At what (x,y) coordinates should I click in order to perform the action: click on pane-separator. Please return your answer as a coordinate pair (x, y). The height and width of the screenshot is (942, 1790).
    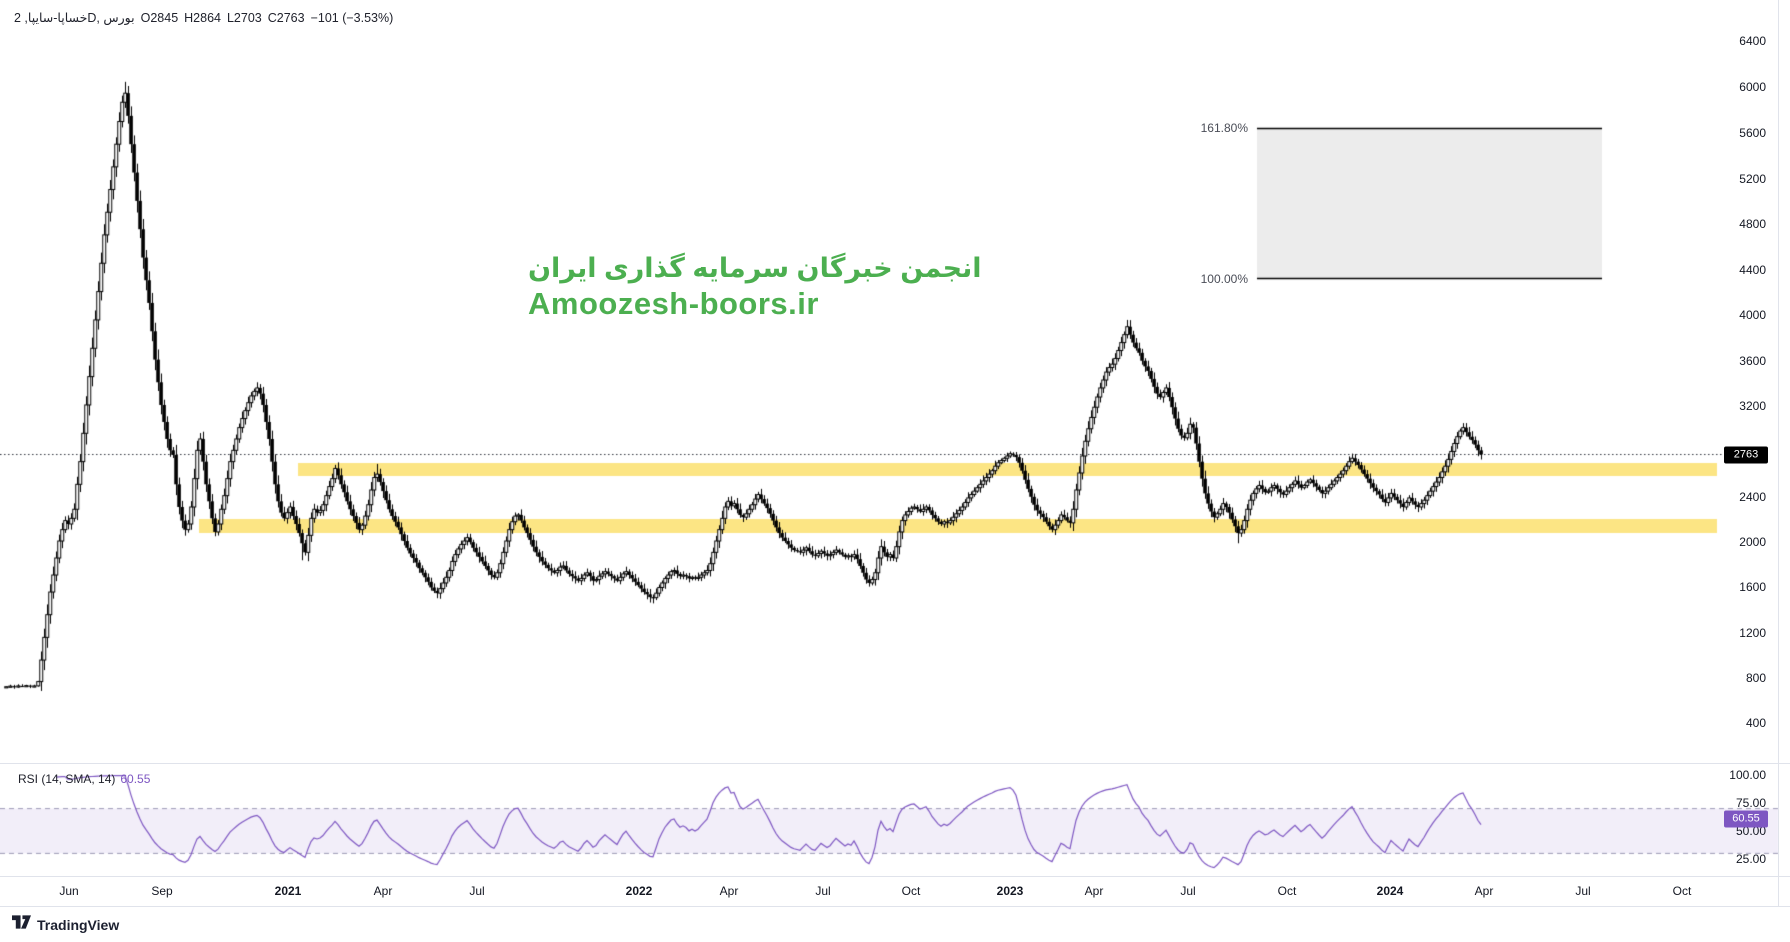
    Looking at the image, I should click on (895, 763).